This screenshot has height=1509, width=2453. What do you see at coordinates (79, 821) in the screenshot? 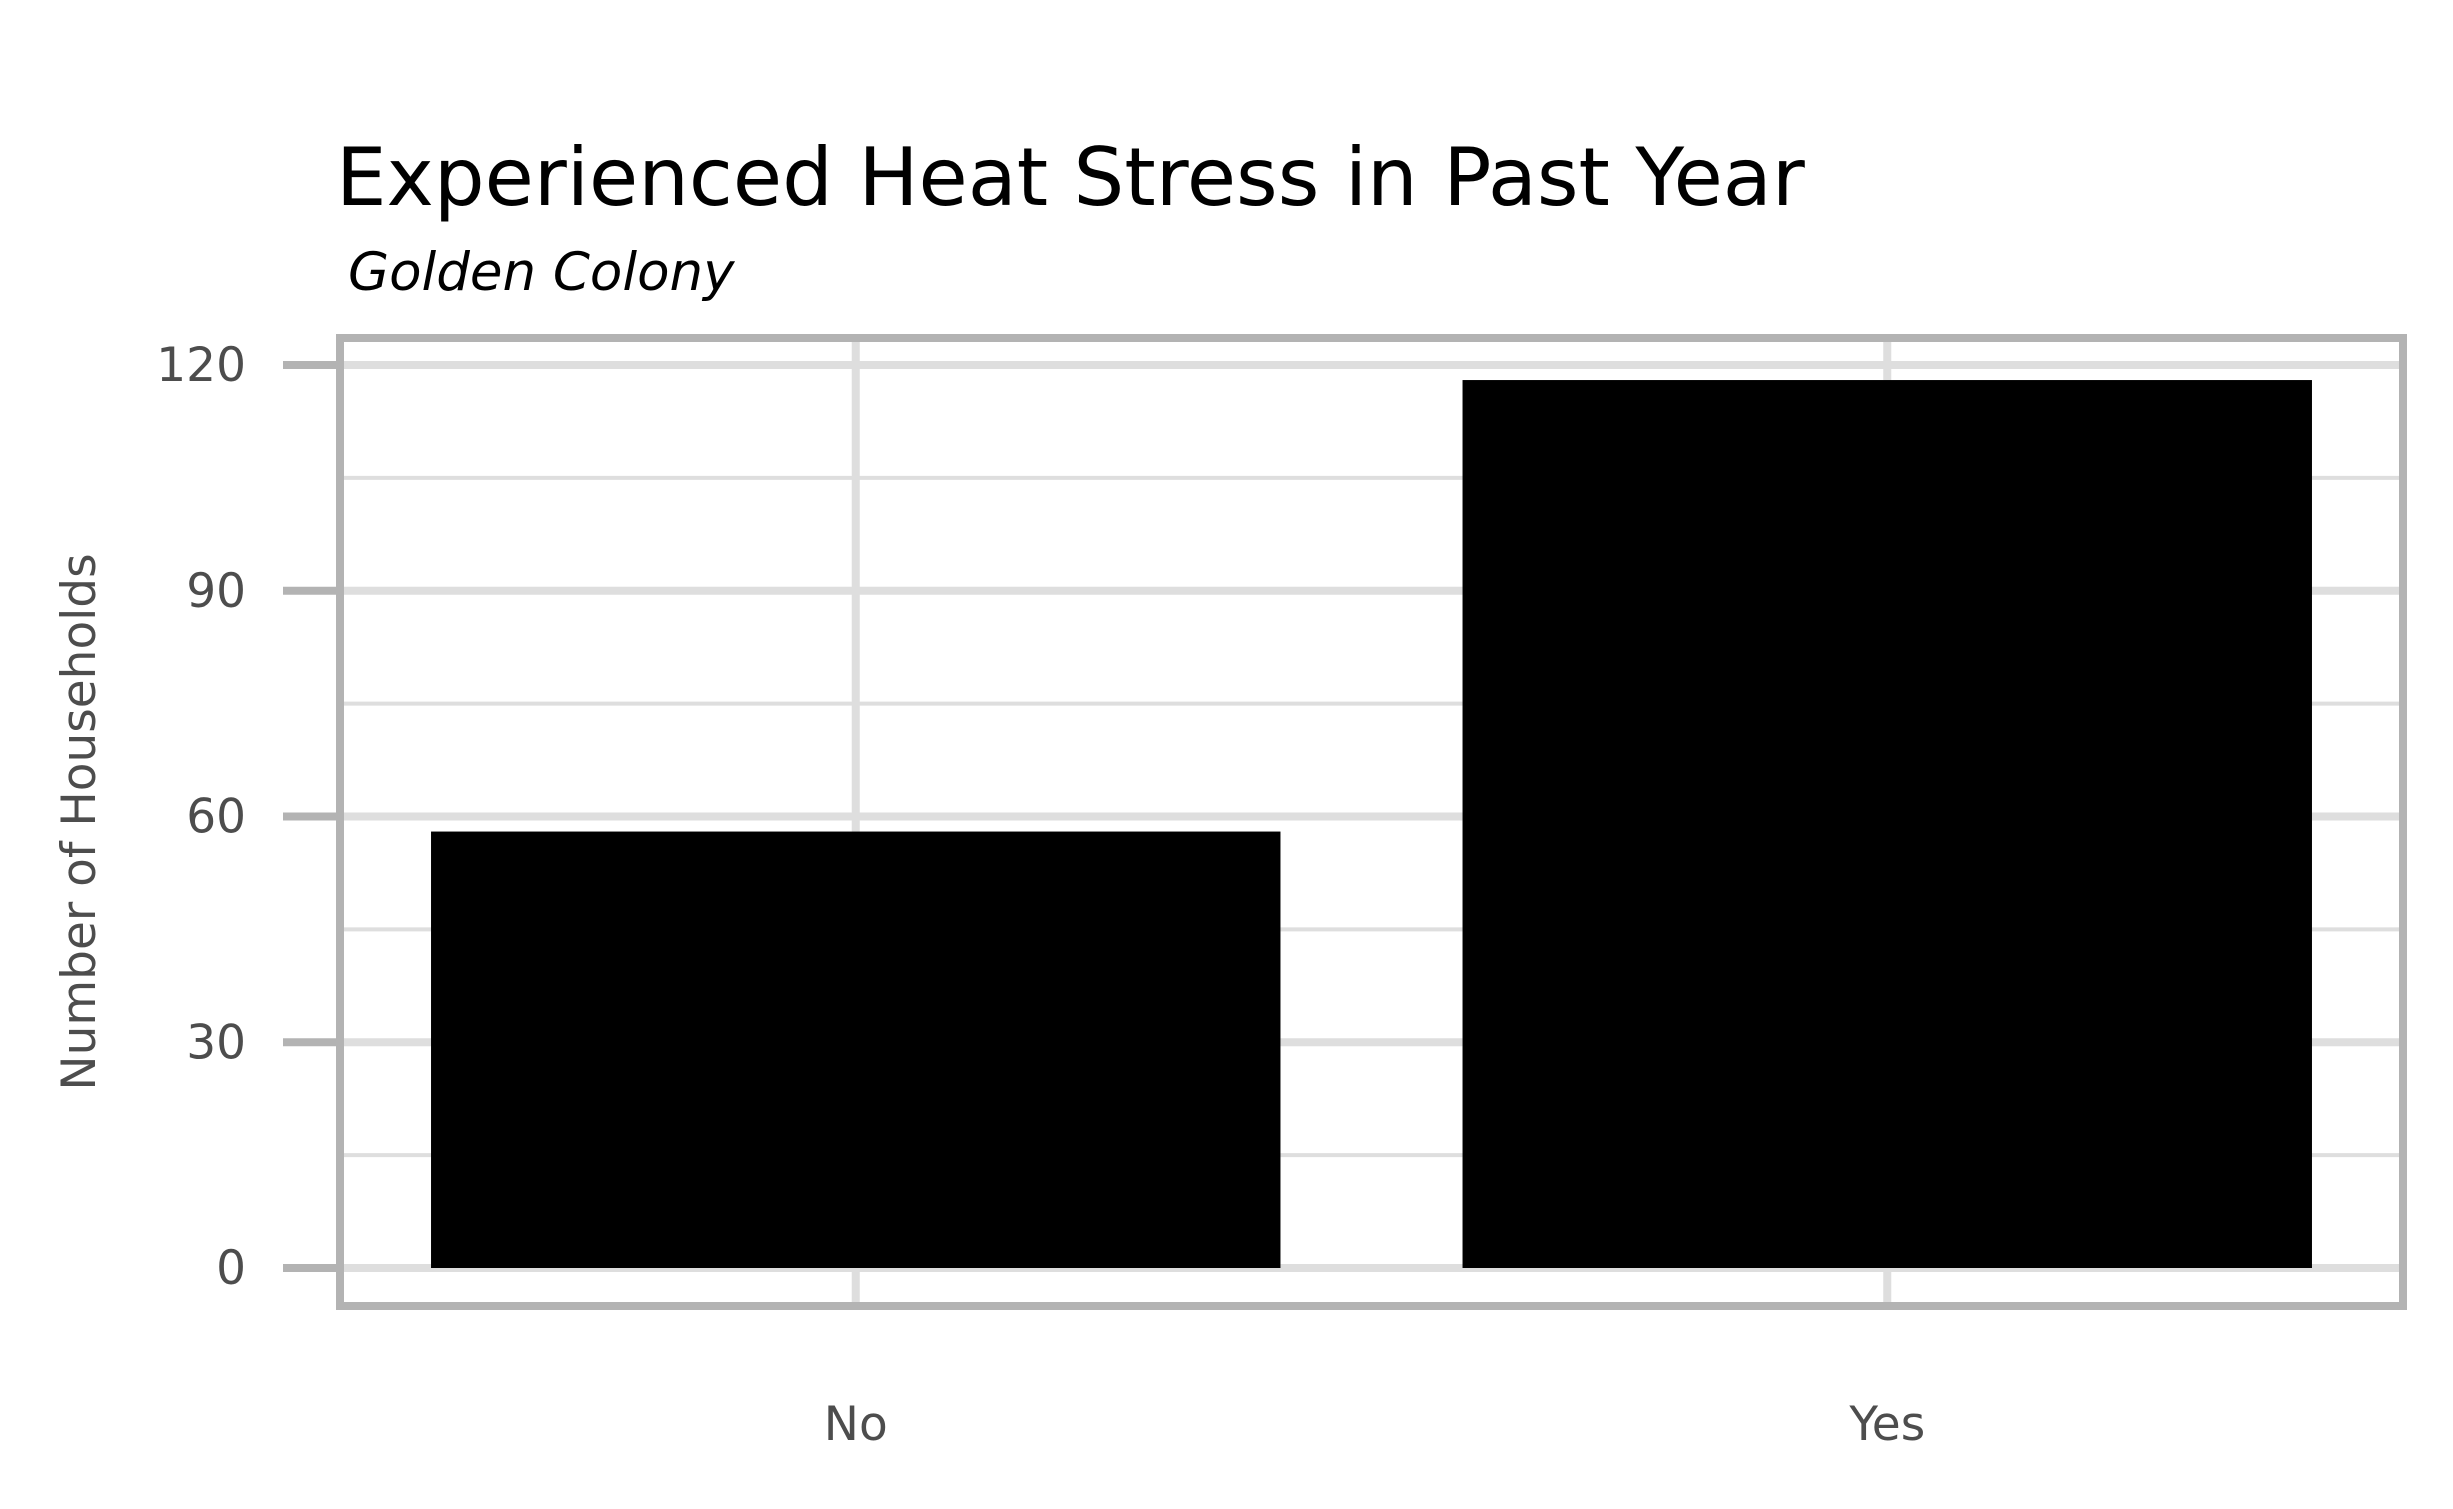
I see `y-axis-title: Number of Households` at bounding box center [79, 821].